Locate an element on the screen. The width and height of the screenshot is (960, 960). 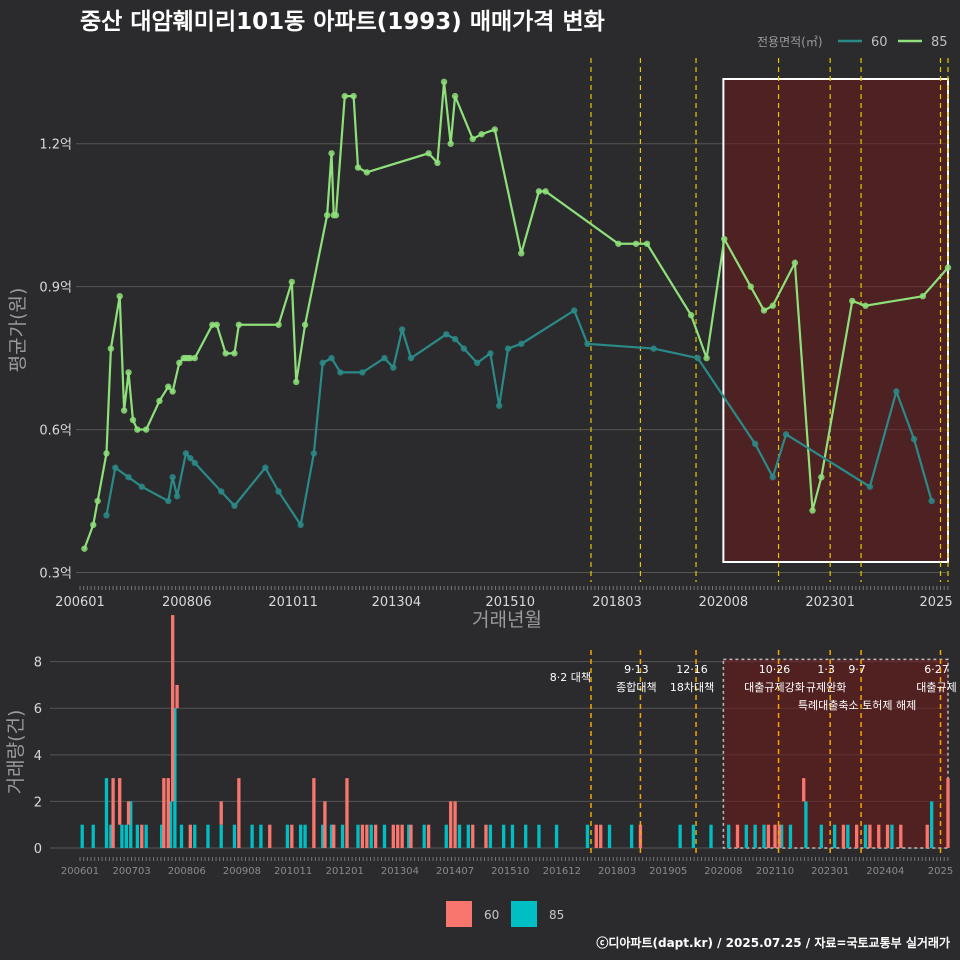
policy-label: 특례대출축소 토허제 해제 is located at coordinates (857, 705).